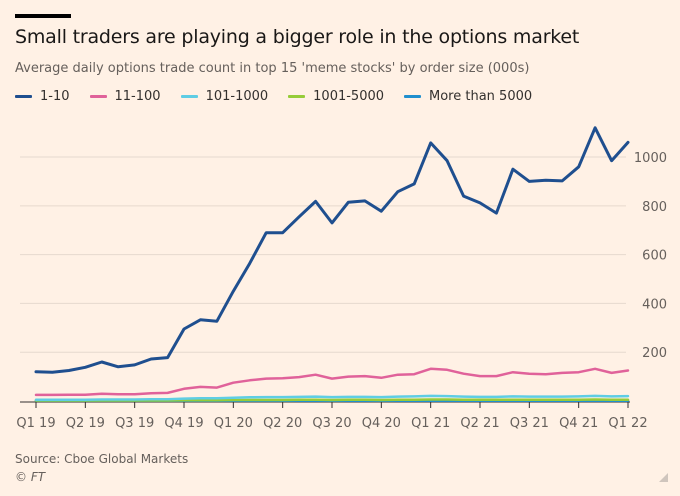 This screenshot has width=680, height=496. Describe the element at coordinates (55, 96) in the screenshot. I see `legend-label: 1-10` at that location.